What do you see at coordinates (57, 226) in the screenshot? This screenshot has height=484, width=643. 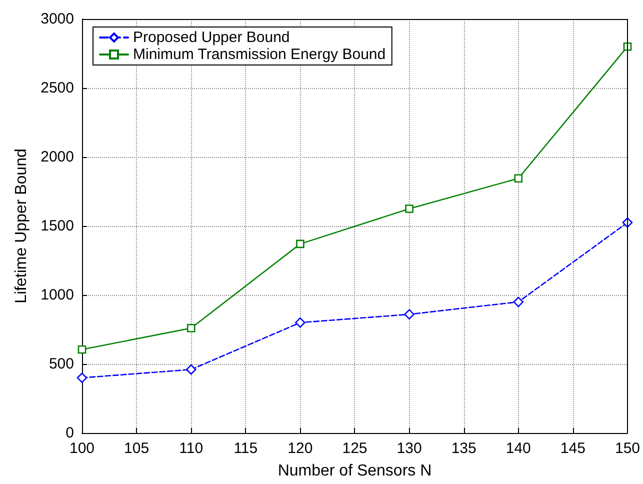 I see `y-tick-label: 1500` at bounding box center [57, 226].